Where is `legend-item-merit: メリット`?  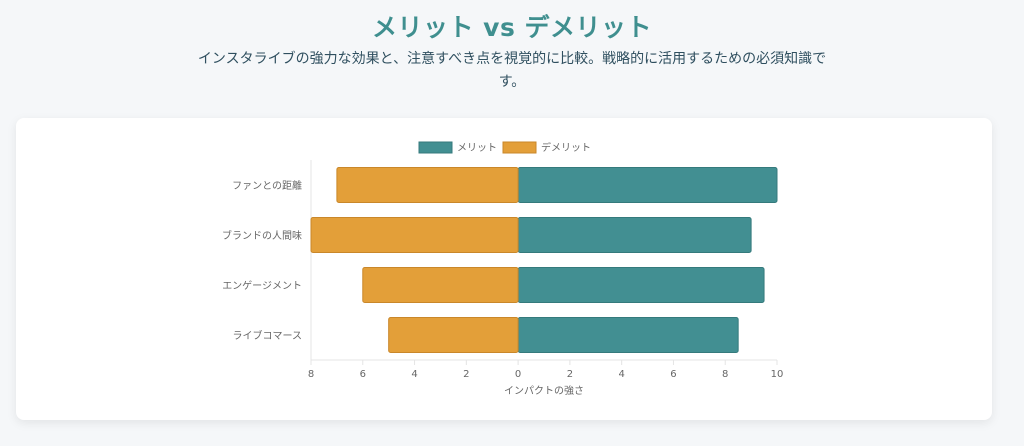
legend-item-merit: メリット is located at coordinates (457, 147).